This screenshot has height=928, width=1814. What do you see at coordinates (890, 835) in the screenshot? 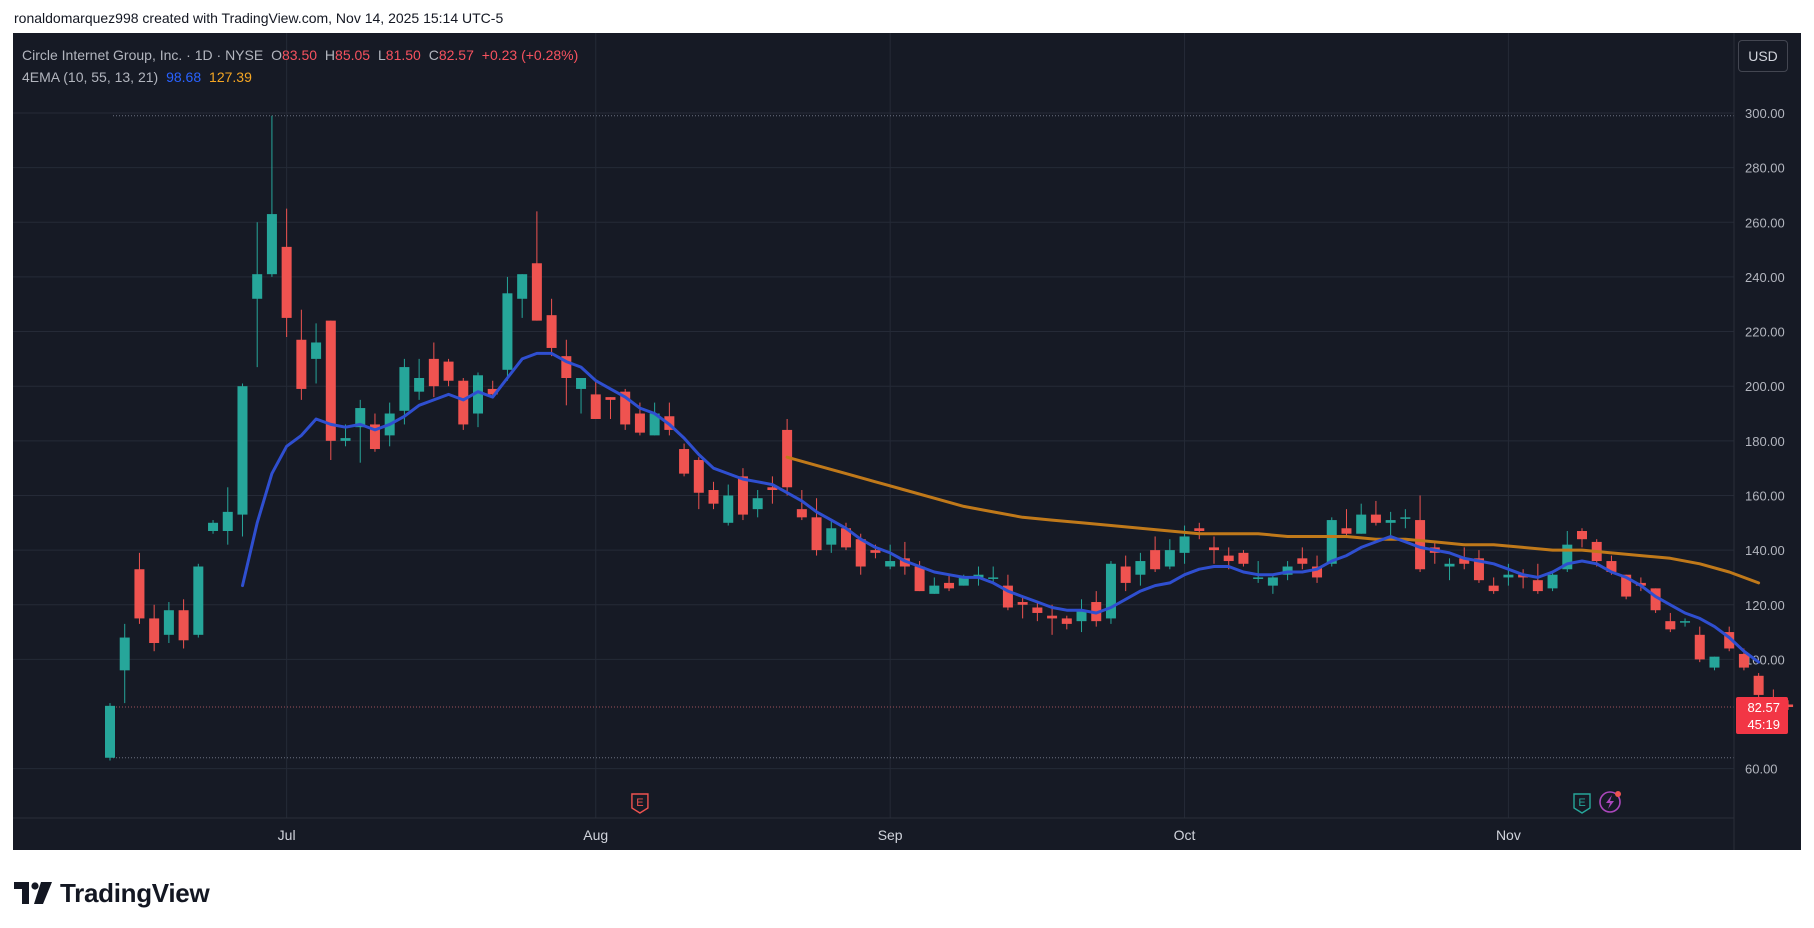
I see `time-tick-label: Sep` at bounding box center [890, 835].